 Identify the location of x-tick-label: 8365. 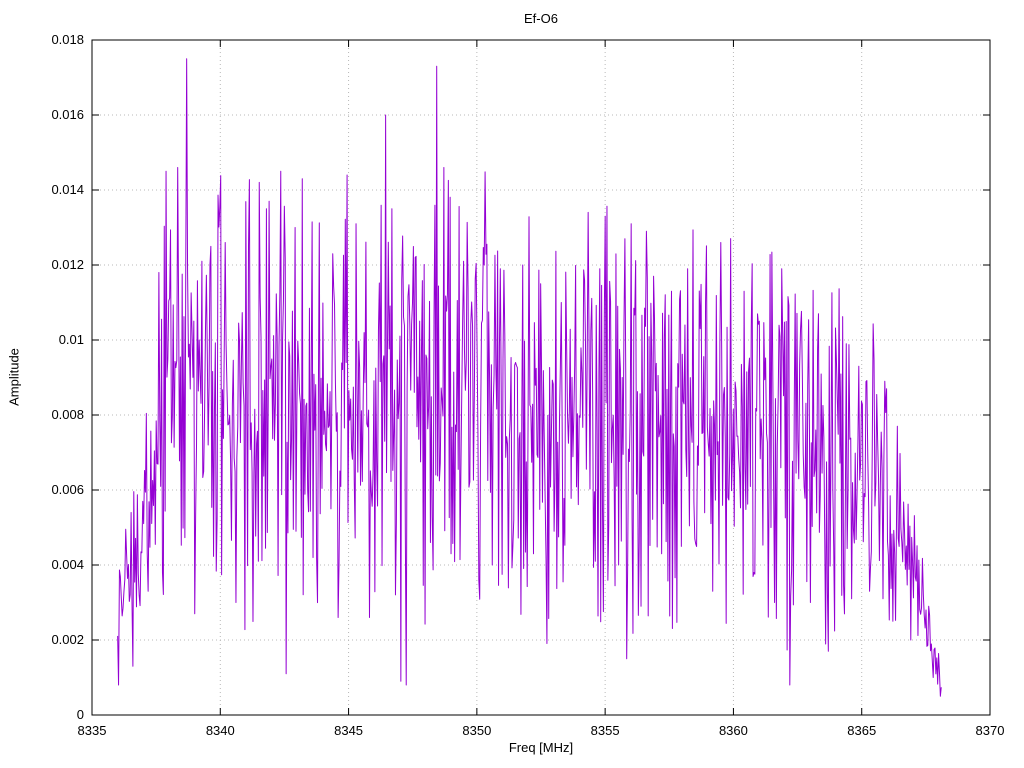
(861, 730).